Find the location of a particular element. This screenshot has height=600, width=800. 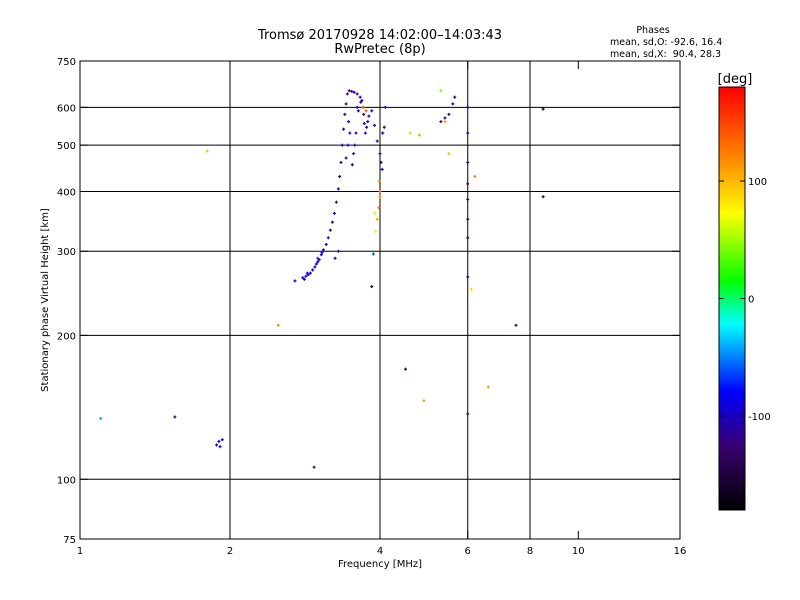

chart-subtitle: RwPretec (8p) is located at coordinates (379, 49).